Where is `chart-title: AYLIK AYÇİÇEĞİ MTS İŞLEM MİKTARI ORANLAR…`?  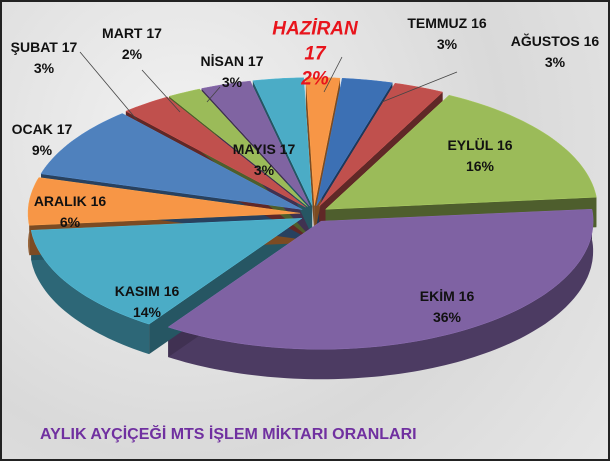
chart-title: AYLIK AYÇİÇEĞİ MTS İŞLEM MİKTARI ORANLAR… is located at coordinates (228, 434).